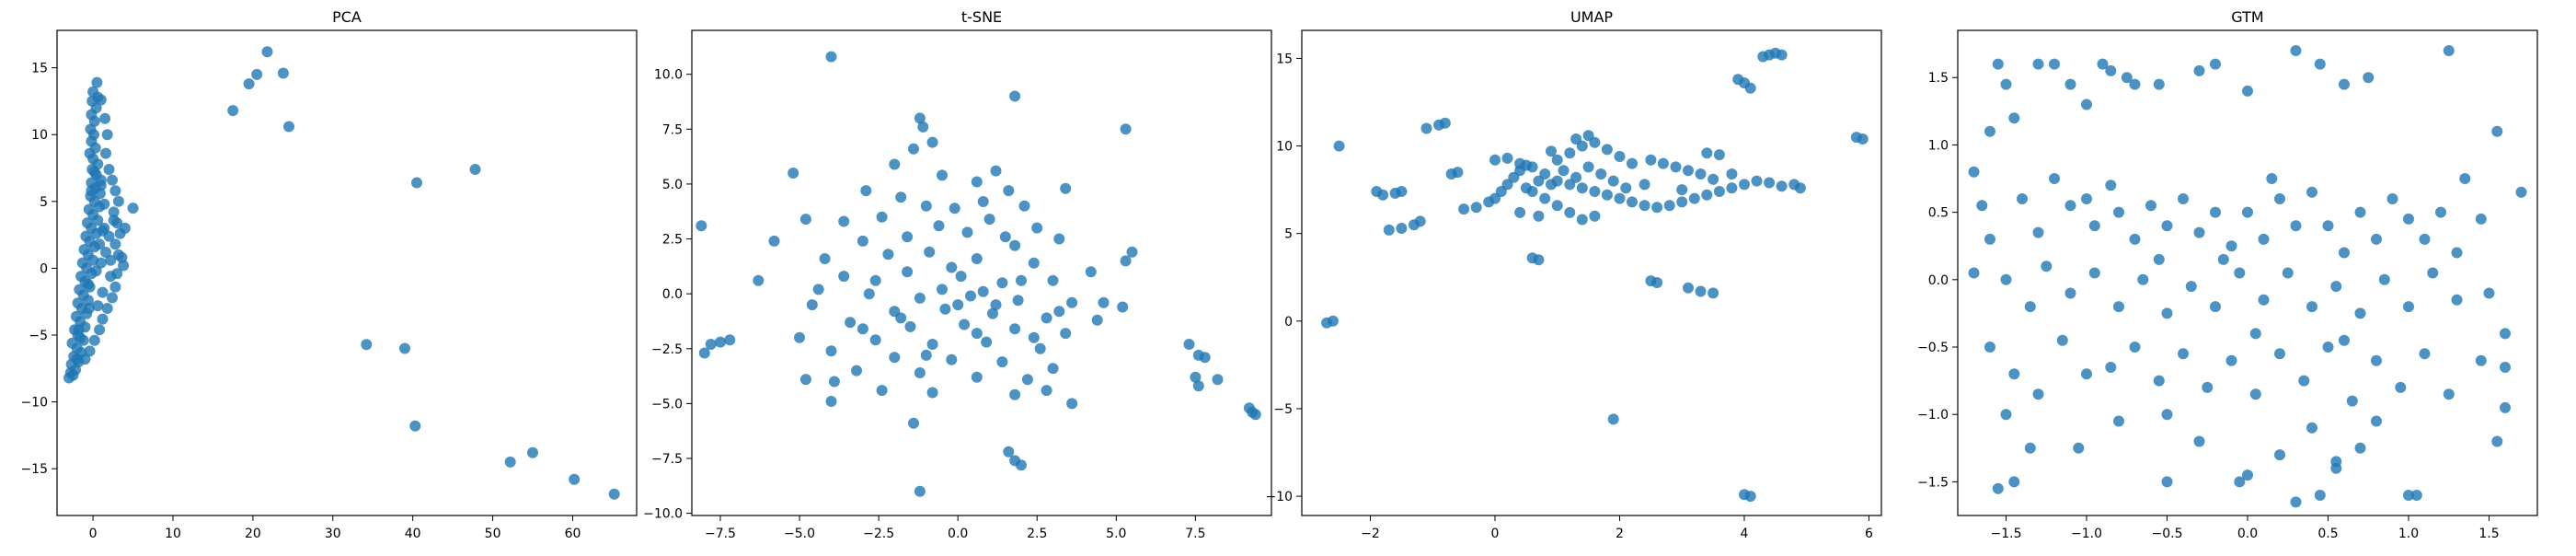 This screenshot has height=556, width=2576. I want to click on x-tick-label: −0.5, so click(2167, 534).